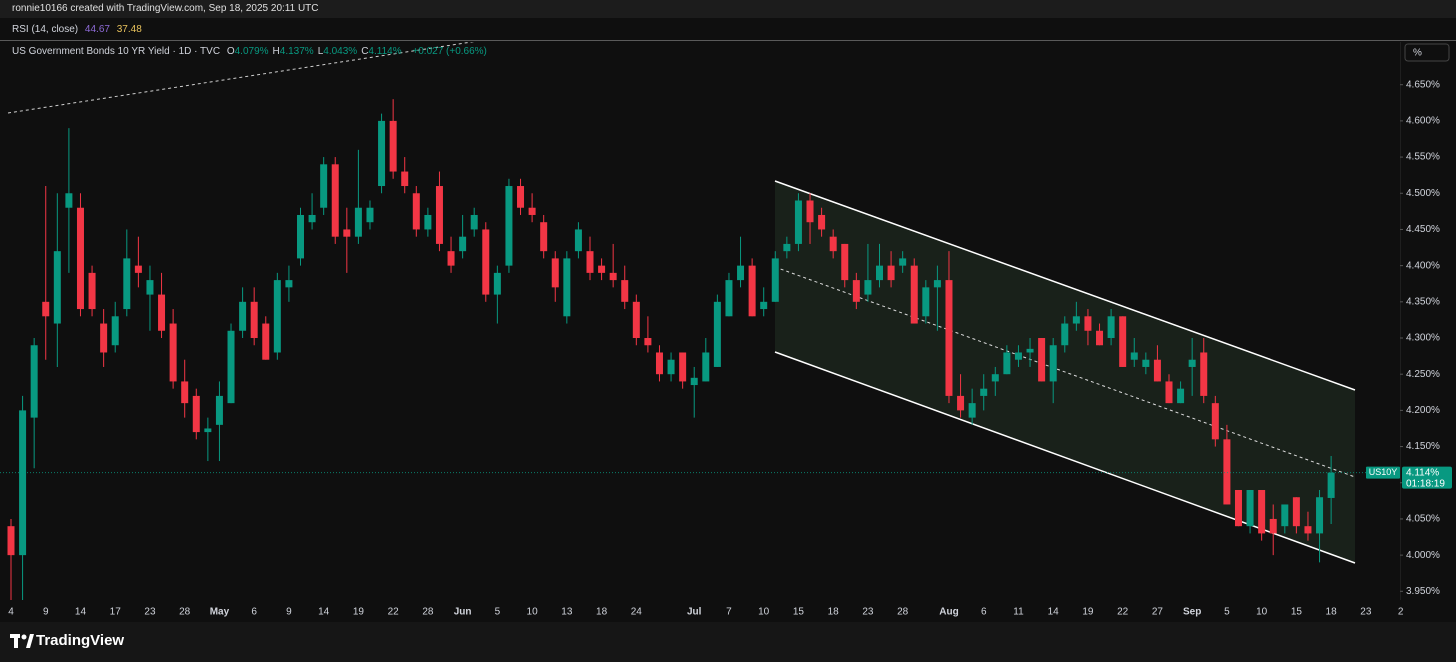  What do you see at coordinates (46, 612) in the screenshot?
I see `x-tick-label: 9` at bounding box center [46, 612].